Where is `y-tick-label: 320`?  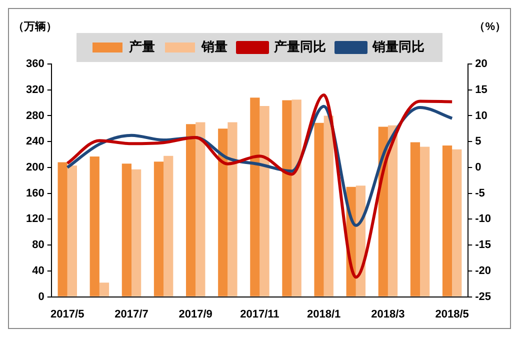
y-tick-label: 320 is located at coordinates (35, 90).